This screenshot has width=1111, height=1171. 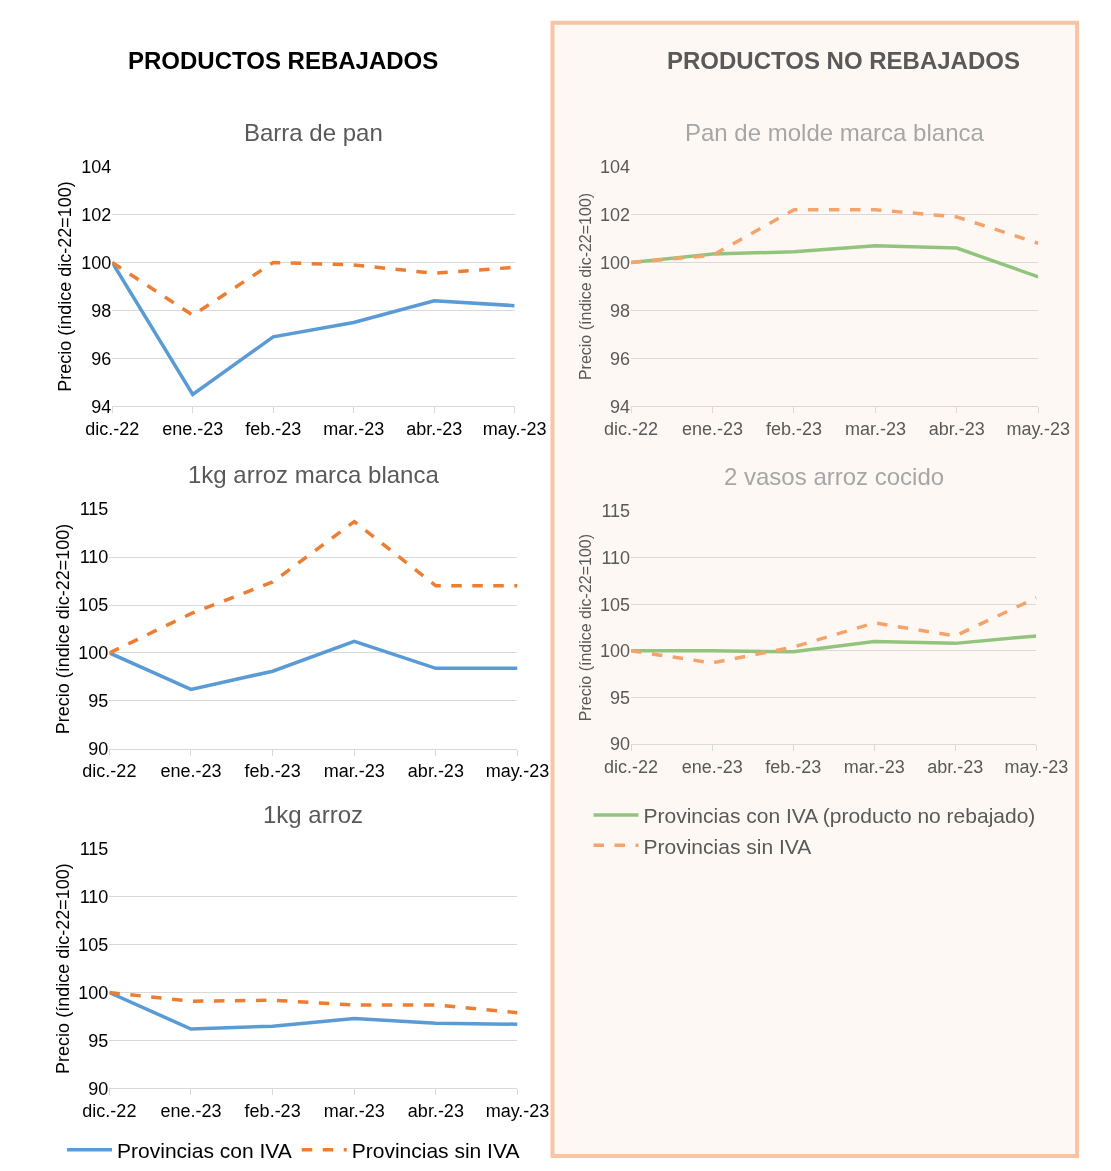 I want to click on chart-title: 1kg arroz, so click(x=313, y=814).